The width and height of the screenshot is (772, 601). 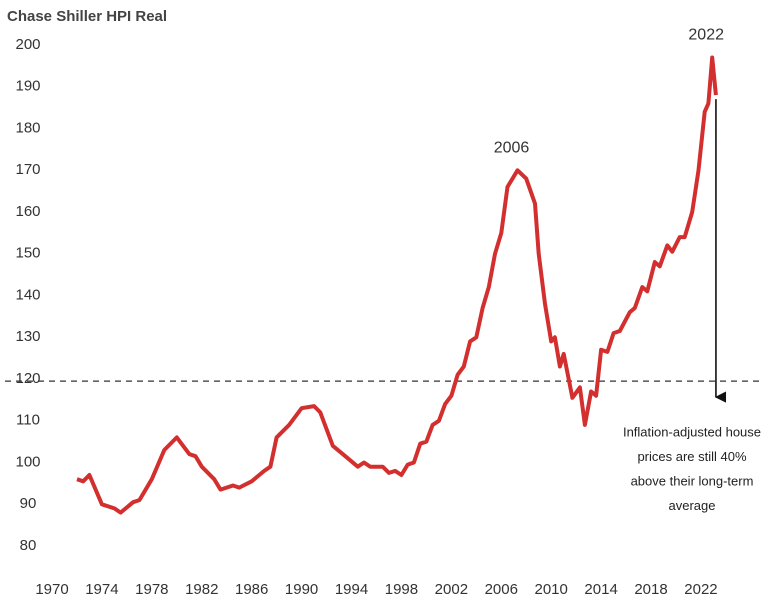 What do you see at coordinates (28, 503) in the screenshot?
I see `y-tick-label: 90` at bounding box center [28, 503].